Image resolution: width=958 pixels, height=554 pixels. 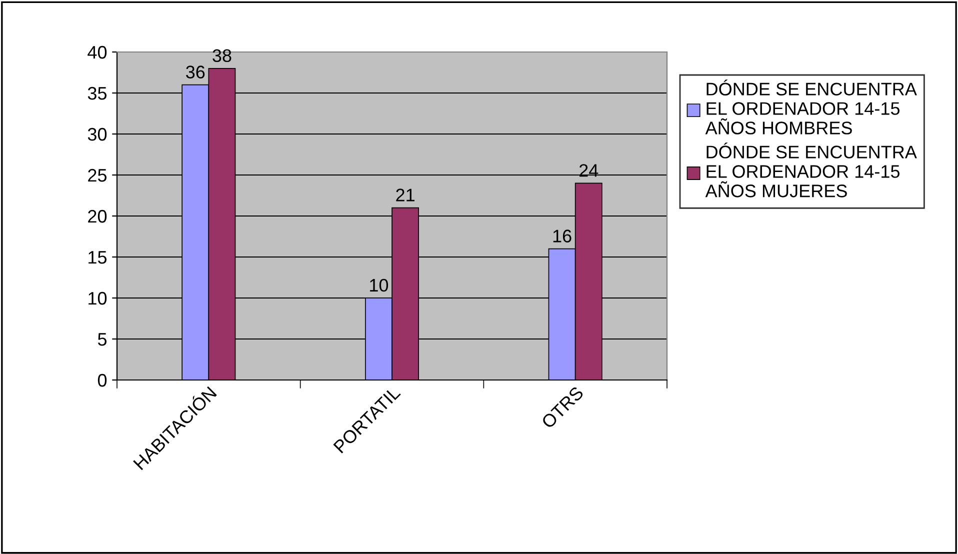 I want to click on y-tick-label: 10, so click(x=97, y=298).